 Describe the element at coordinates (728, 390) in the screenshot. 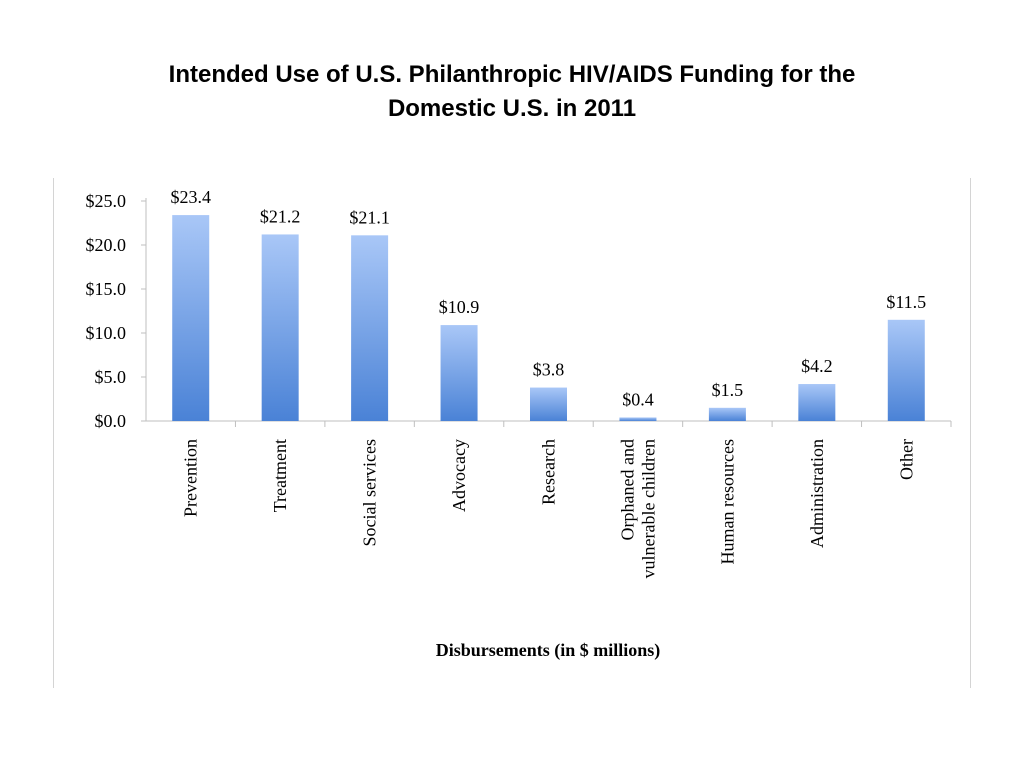

I see `data-label: $1.5` at that location.